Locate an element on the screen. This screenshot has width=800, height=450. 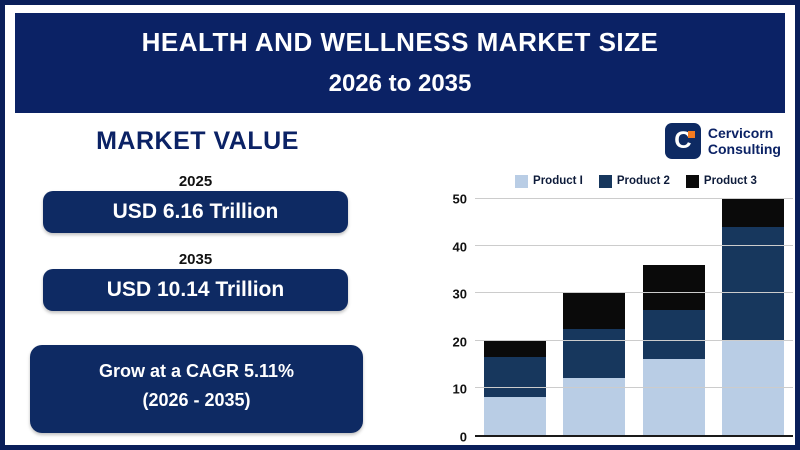
legend-item: Product 3 is located at coordinates (721, 181).